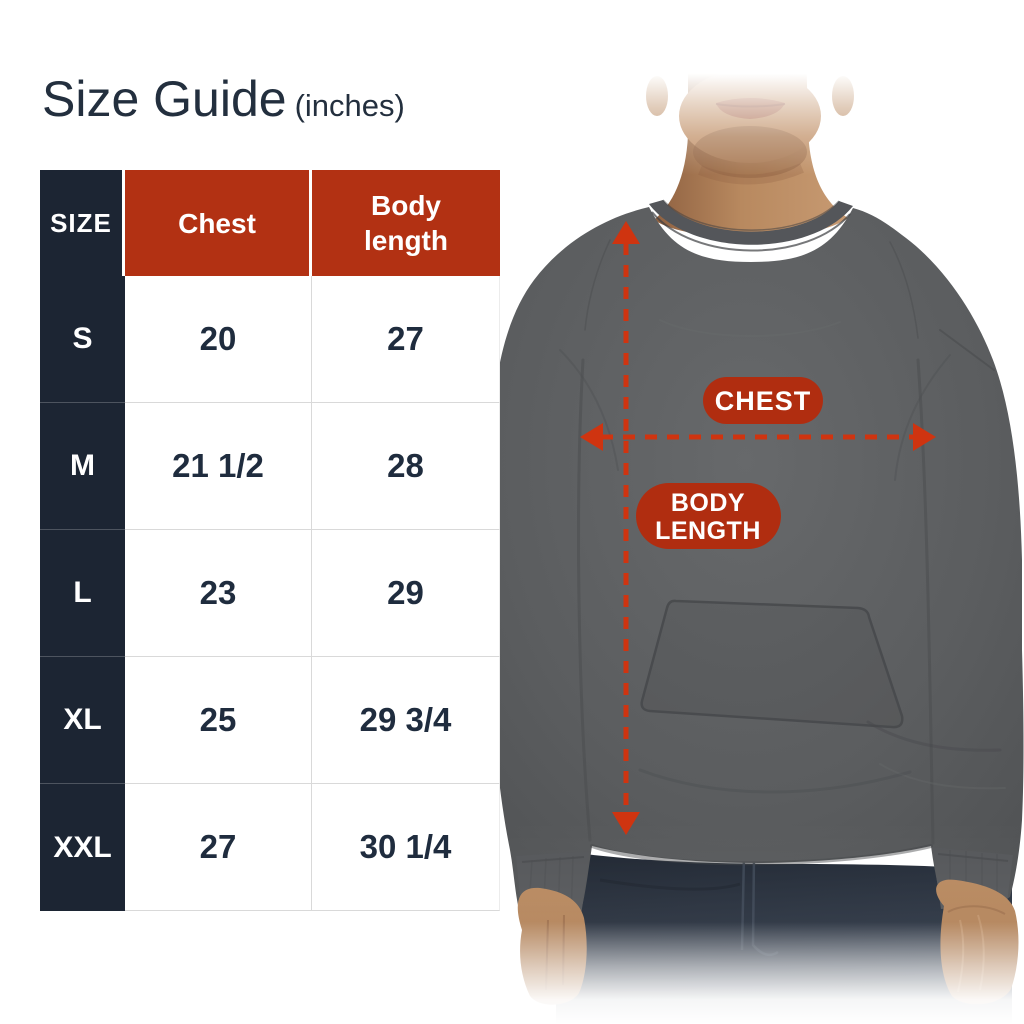 The height and width of the screenshot is (1024, 1024). I want to click on page-title-unit: (inches), so click(349, 105).